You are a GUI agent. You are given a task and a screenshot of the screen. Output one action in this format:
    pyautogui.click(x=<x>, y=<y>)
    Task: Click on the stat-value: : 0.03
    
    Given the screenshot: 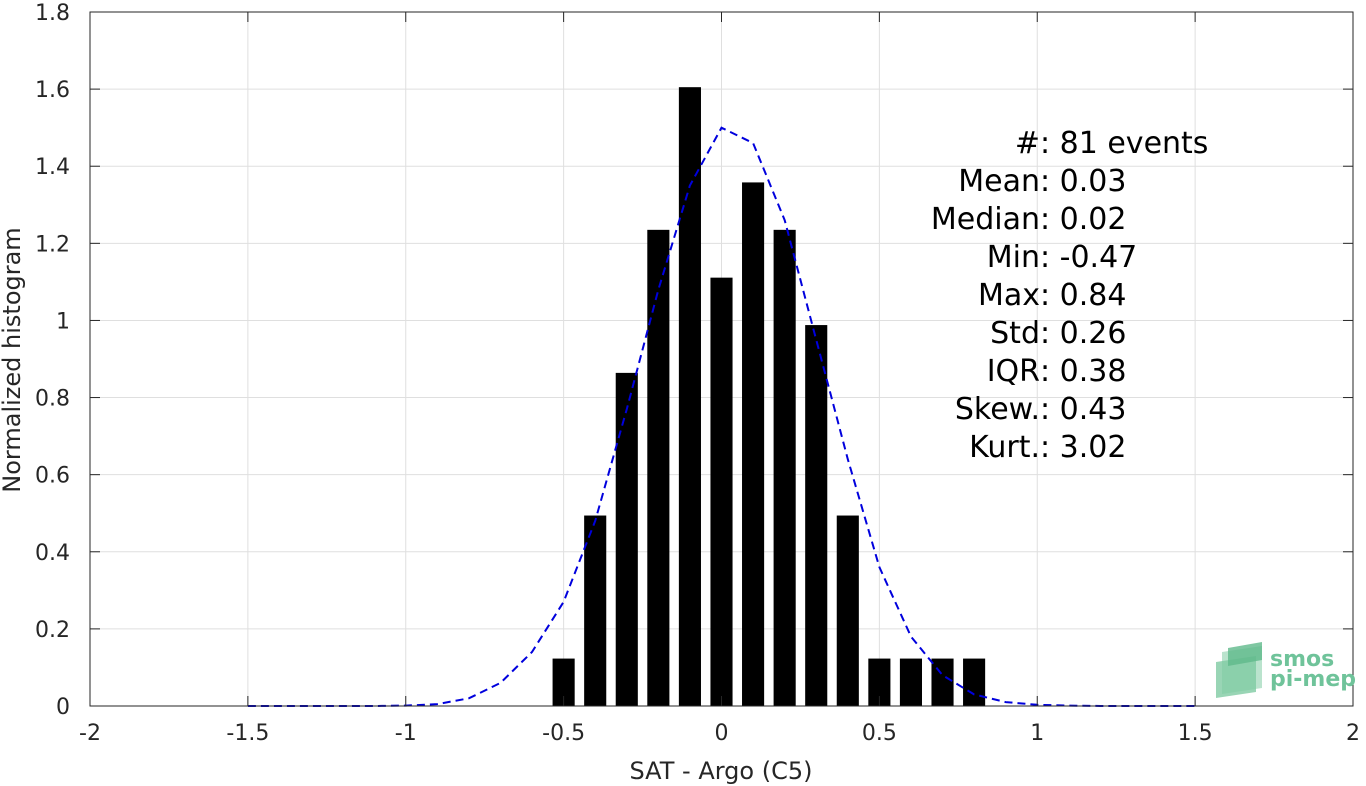 What is the action you would take?
    pyautogui.click(x=1083, y=181)
    